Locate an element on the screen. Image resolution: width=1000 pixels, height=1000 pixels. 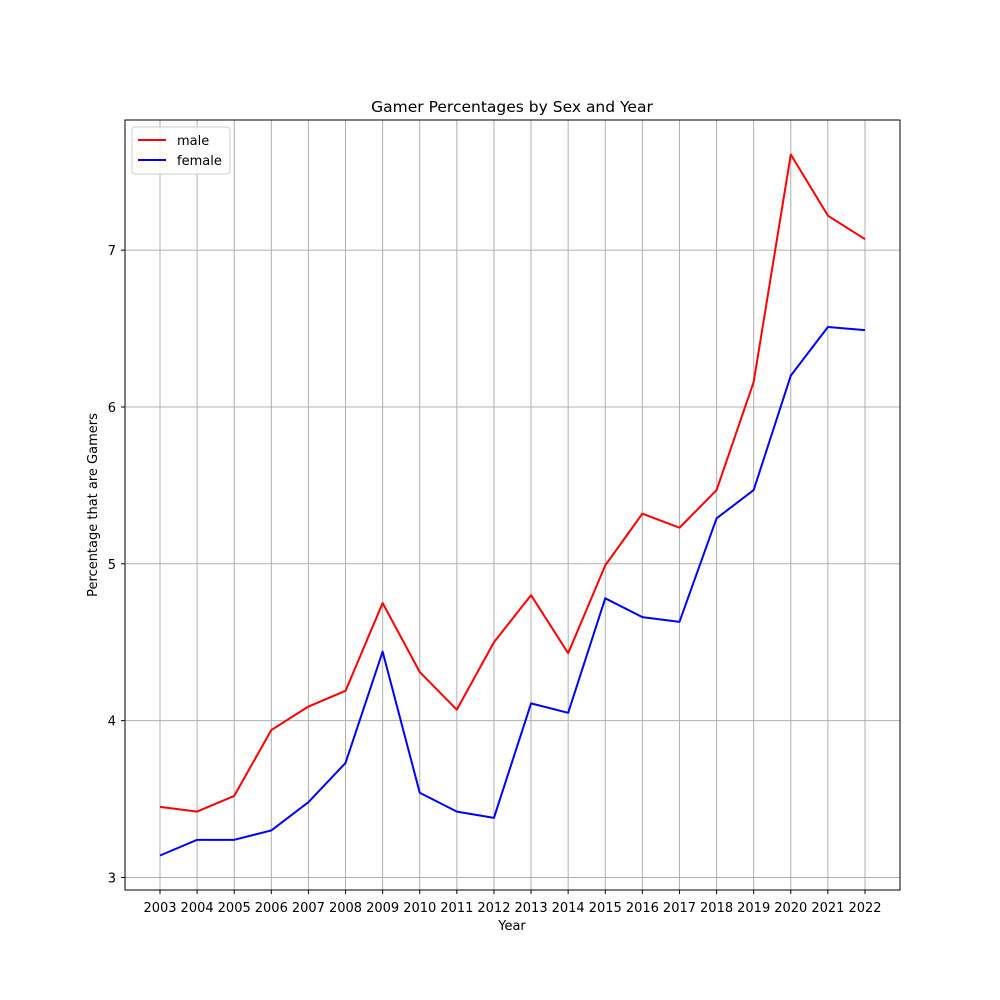
x-tick-label: 2003 is located at coordinates (159, 908).